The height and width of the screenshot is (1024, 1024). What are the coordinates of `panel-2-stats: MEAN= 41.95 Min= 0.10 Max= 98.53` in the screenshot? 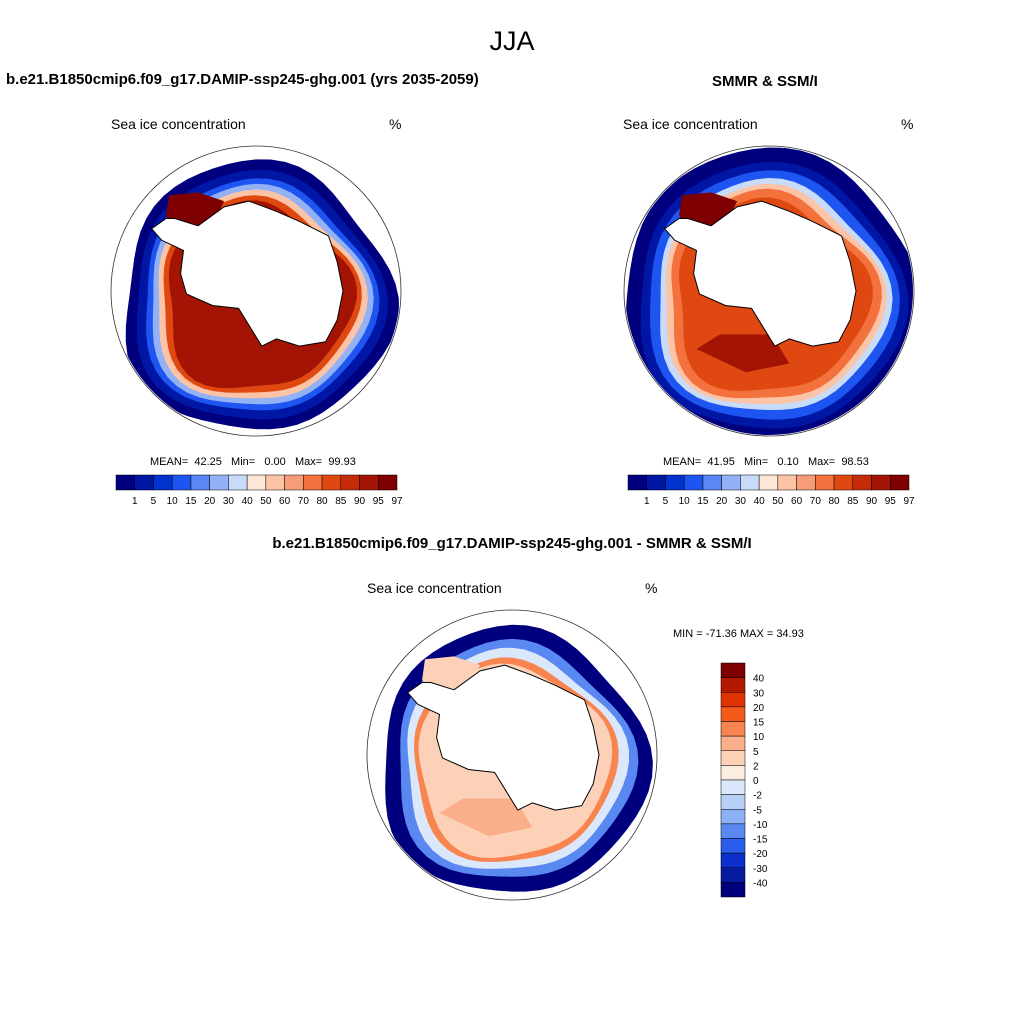 It's located at (766, 462).